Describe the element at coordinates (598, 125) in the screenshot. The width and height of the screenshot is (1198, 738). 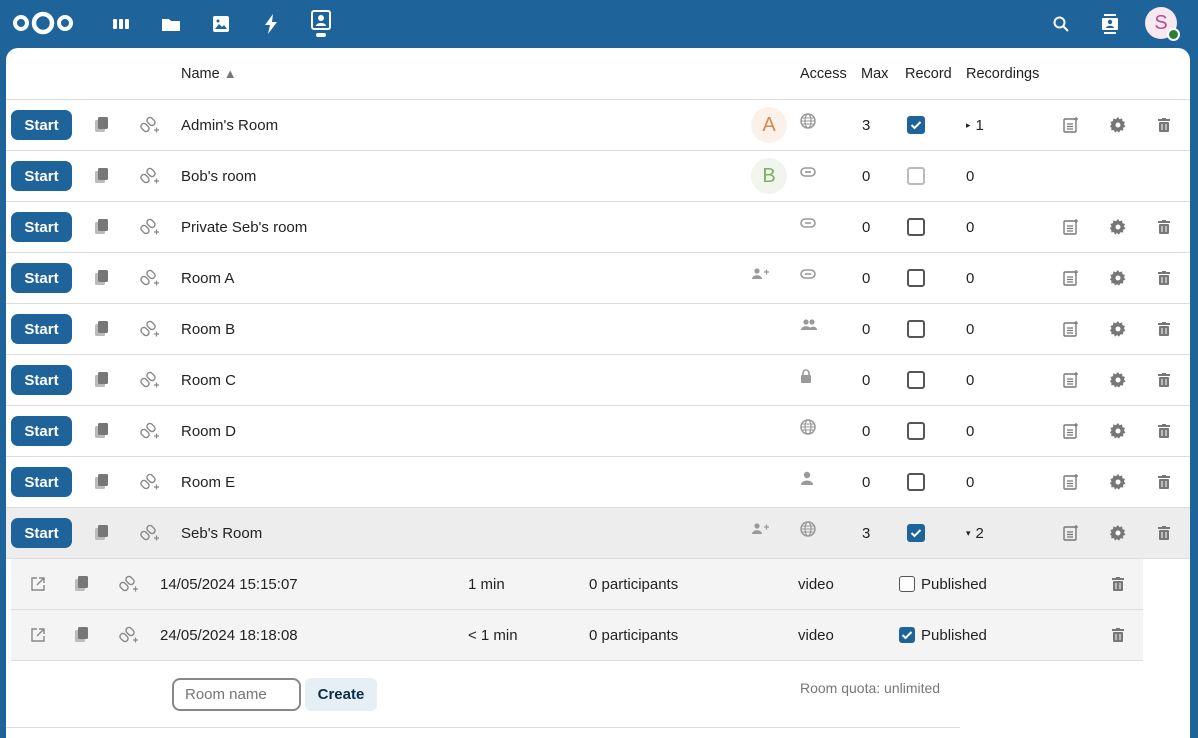
I see `room-row: Start Admin's Room A 3 ▸ 1` at that location.